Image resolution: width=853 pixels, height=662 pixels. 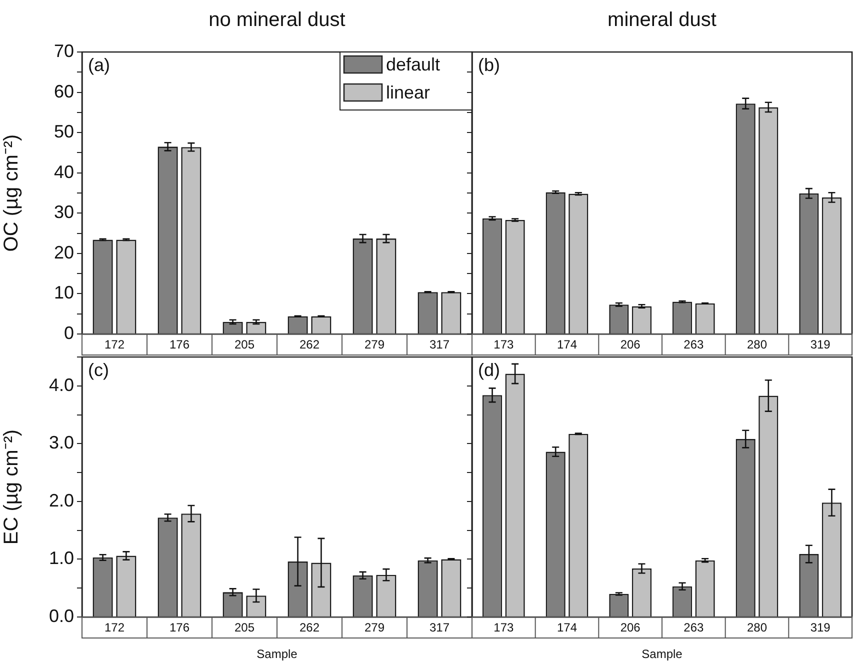 I want to click on legend-label: linear, so click(x=408, y=92).